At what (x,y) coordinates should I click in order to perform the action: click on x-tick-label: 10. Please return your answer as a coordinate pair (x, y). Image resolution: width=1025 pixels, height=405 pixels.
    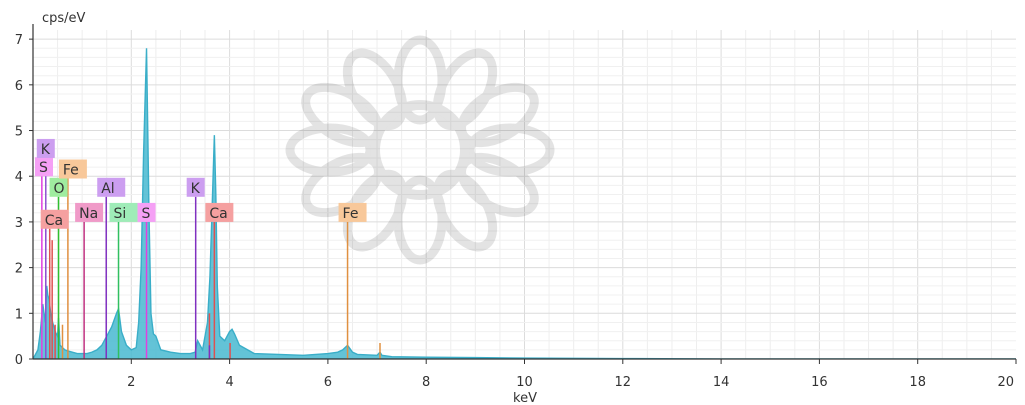
    Looking at the image, I should click on (524, 382).